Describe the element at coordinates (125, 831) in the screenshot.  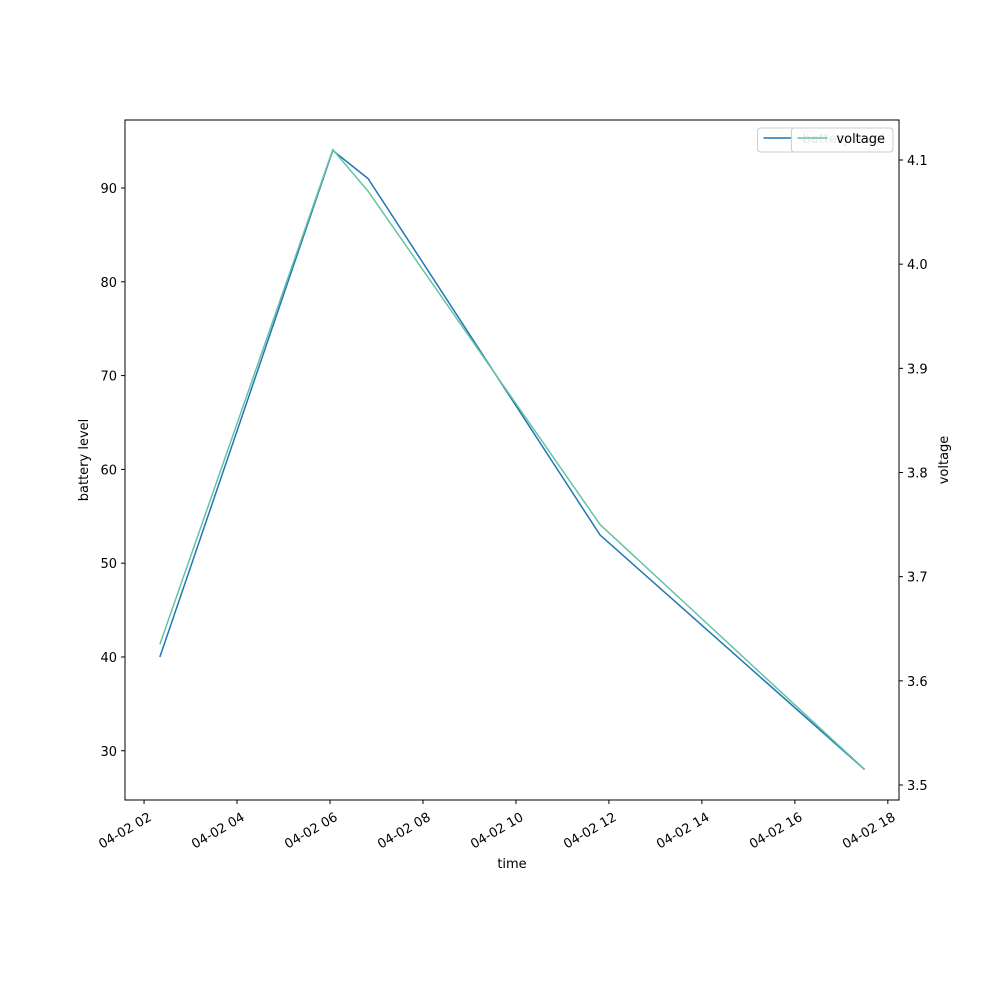
I see `x-tick-label: 04-02 02` at that location.